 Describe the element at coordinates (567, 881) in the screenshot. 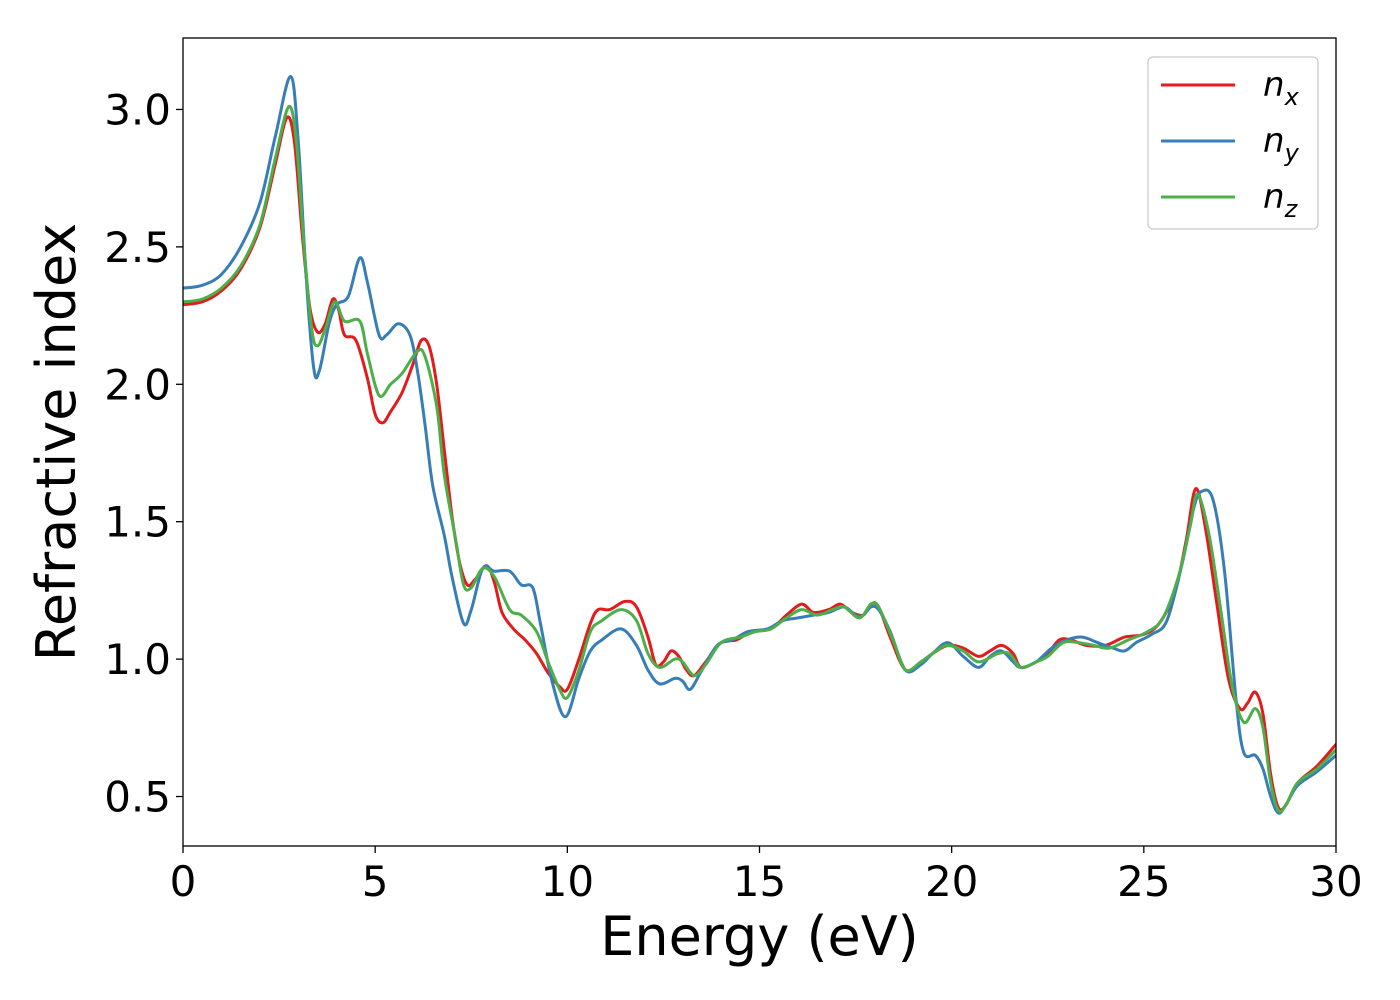

I see `x-tick-label: 10` at that location.